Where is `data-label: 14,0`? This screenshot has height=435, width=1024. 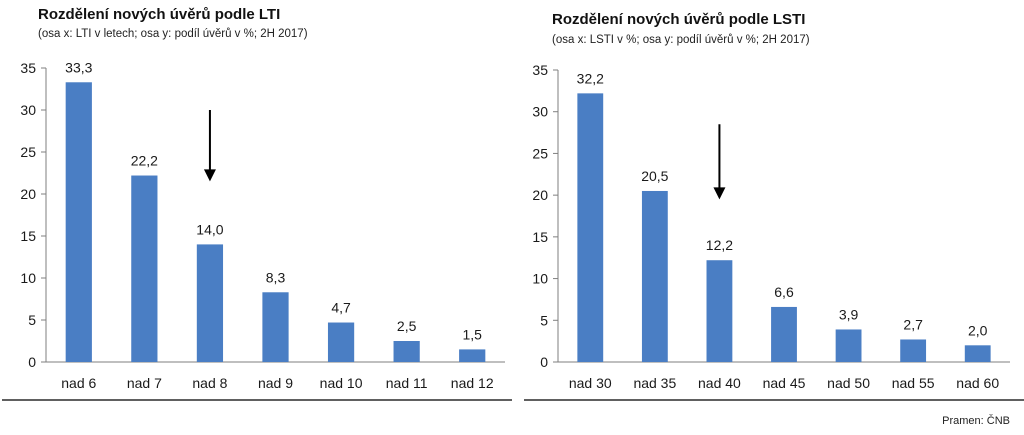 data-label: 14,0 is located at coordinates (209, 229).